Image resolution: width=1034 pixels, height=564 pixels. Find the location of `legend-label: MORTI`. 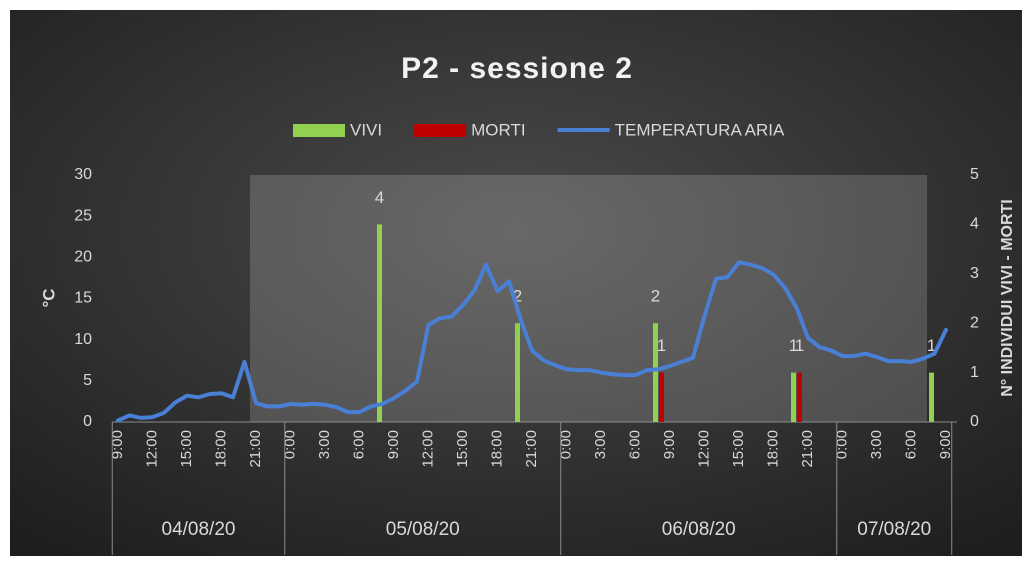

legend-label: MORTI is located at coordinates (498, 129).